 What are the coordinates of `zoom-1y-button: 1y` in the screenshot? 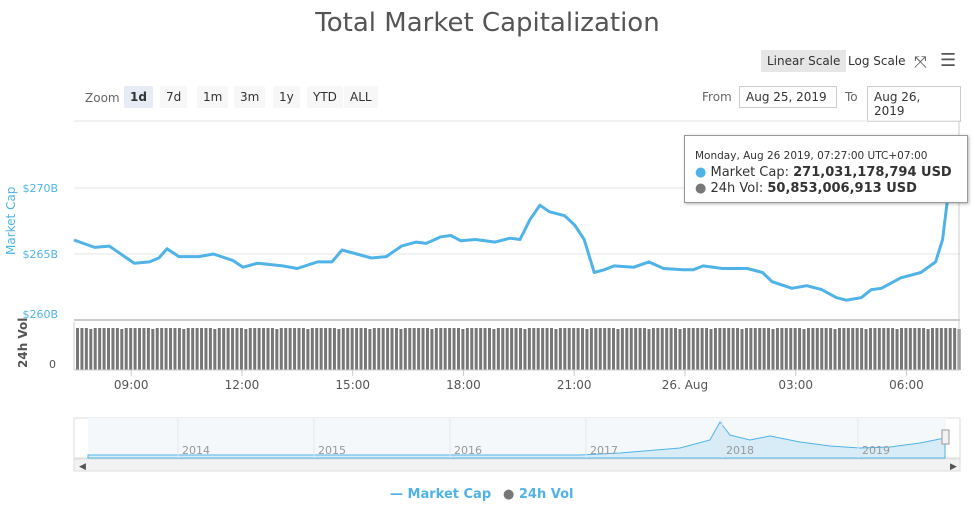 It's located at (286, 97).